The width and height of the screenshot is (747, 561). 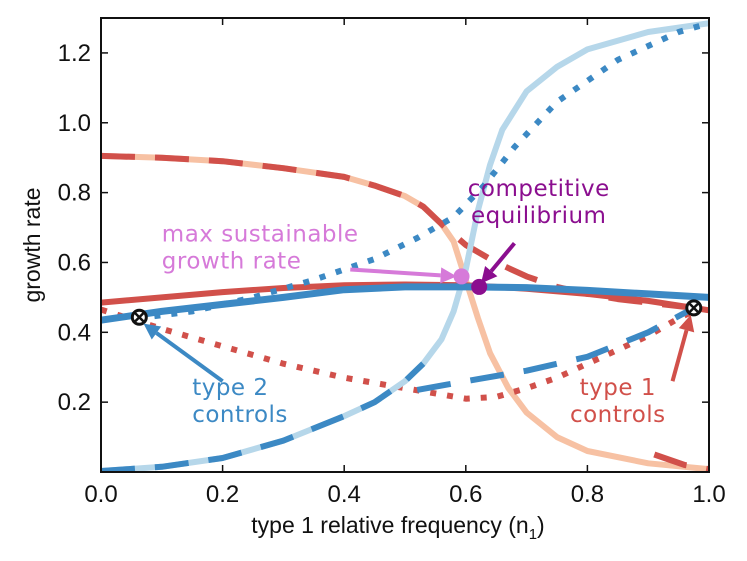 What do you see at coordinates (533, 534) in the screenshot?
I see `x-axis-label-subscript: 1` at bounding box center [533, 534].